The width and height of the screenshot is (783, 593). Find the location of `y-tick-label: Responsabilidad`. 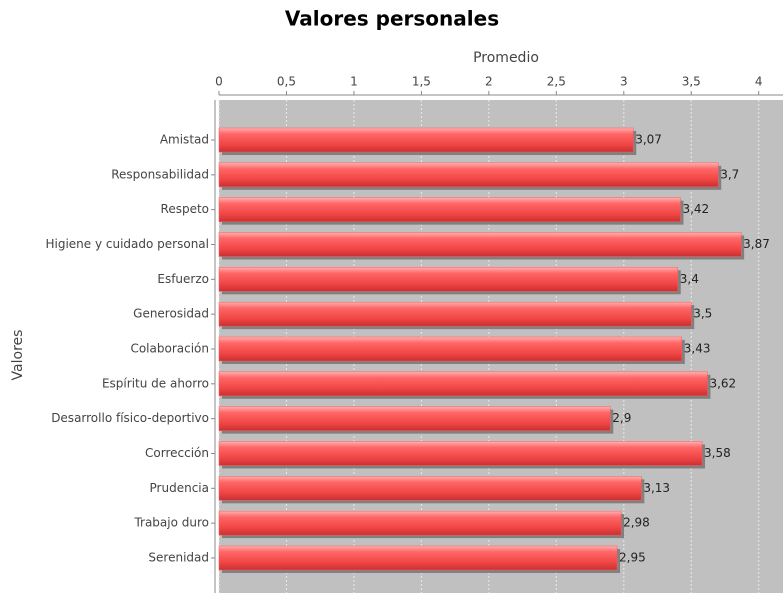

y-tick-label: Responsabilidad is located at coordinates (160, 174).